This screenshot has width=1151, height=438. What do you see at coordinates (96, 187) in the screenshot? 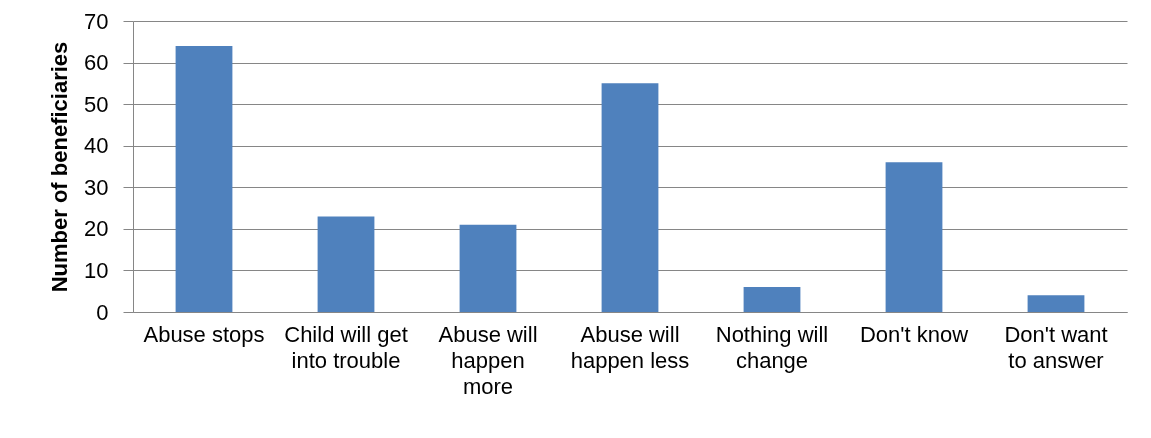
I see `y-tick-label: 30` at bounding box center [96, 187].